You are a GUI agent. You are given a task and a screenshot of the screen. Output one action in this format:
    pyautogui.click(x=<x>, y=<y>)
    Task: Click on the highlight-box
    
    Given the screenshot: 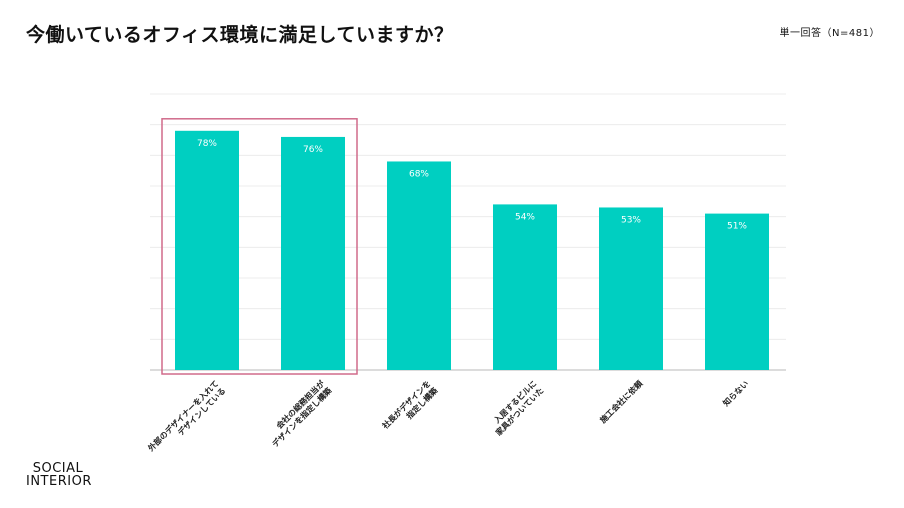 What is the action you would take?
    pyautogui.click(x=259, y=246)
    